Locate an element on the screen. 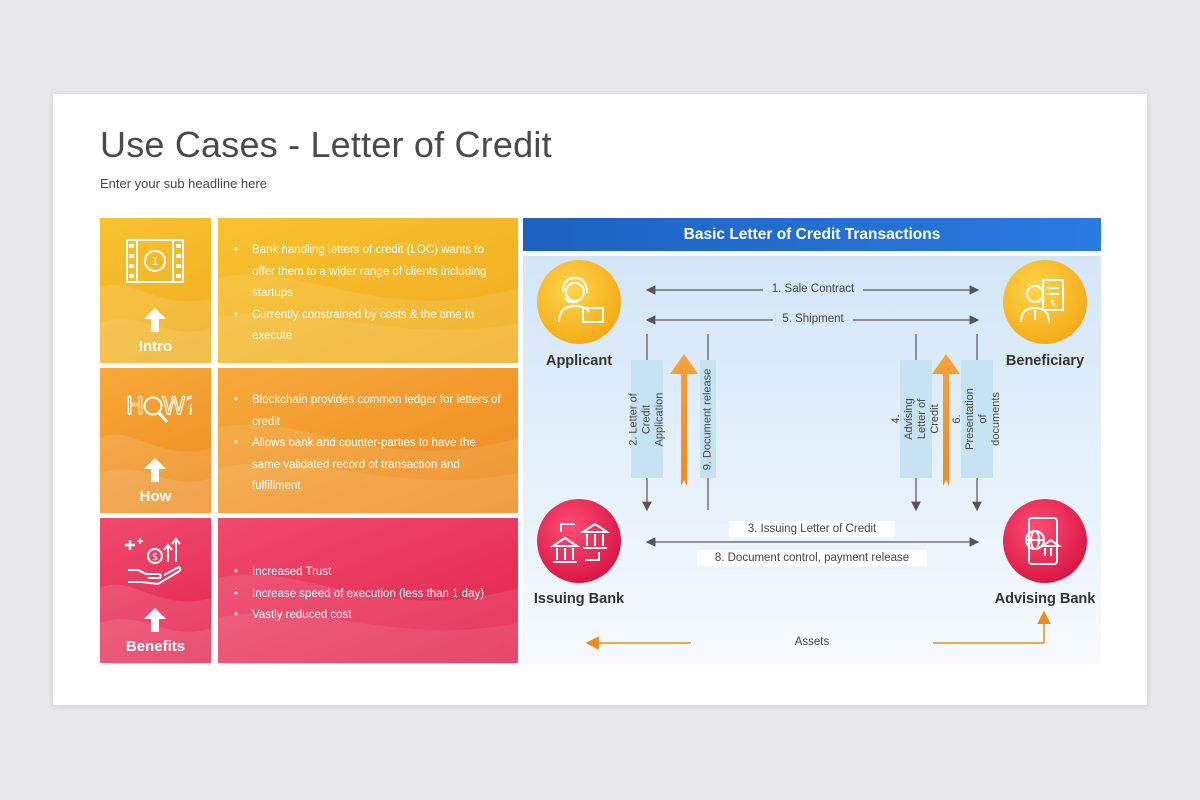 The width and height of the screenshot is (1200, 800). intro-icon-box: 1 Intro is located at coordinates (155, 290).